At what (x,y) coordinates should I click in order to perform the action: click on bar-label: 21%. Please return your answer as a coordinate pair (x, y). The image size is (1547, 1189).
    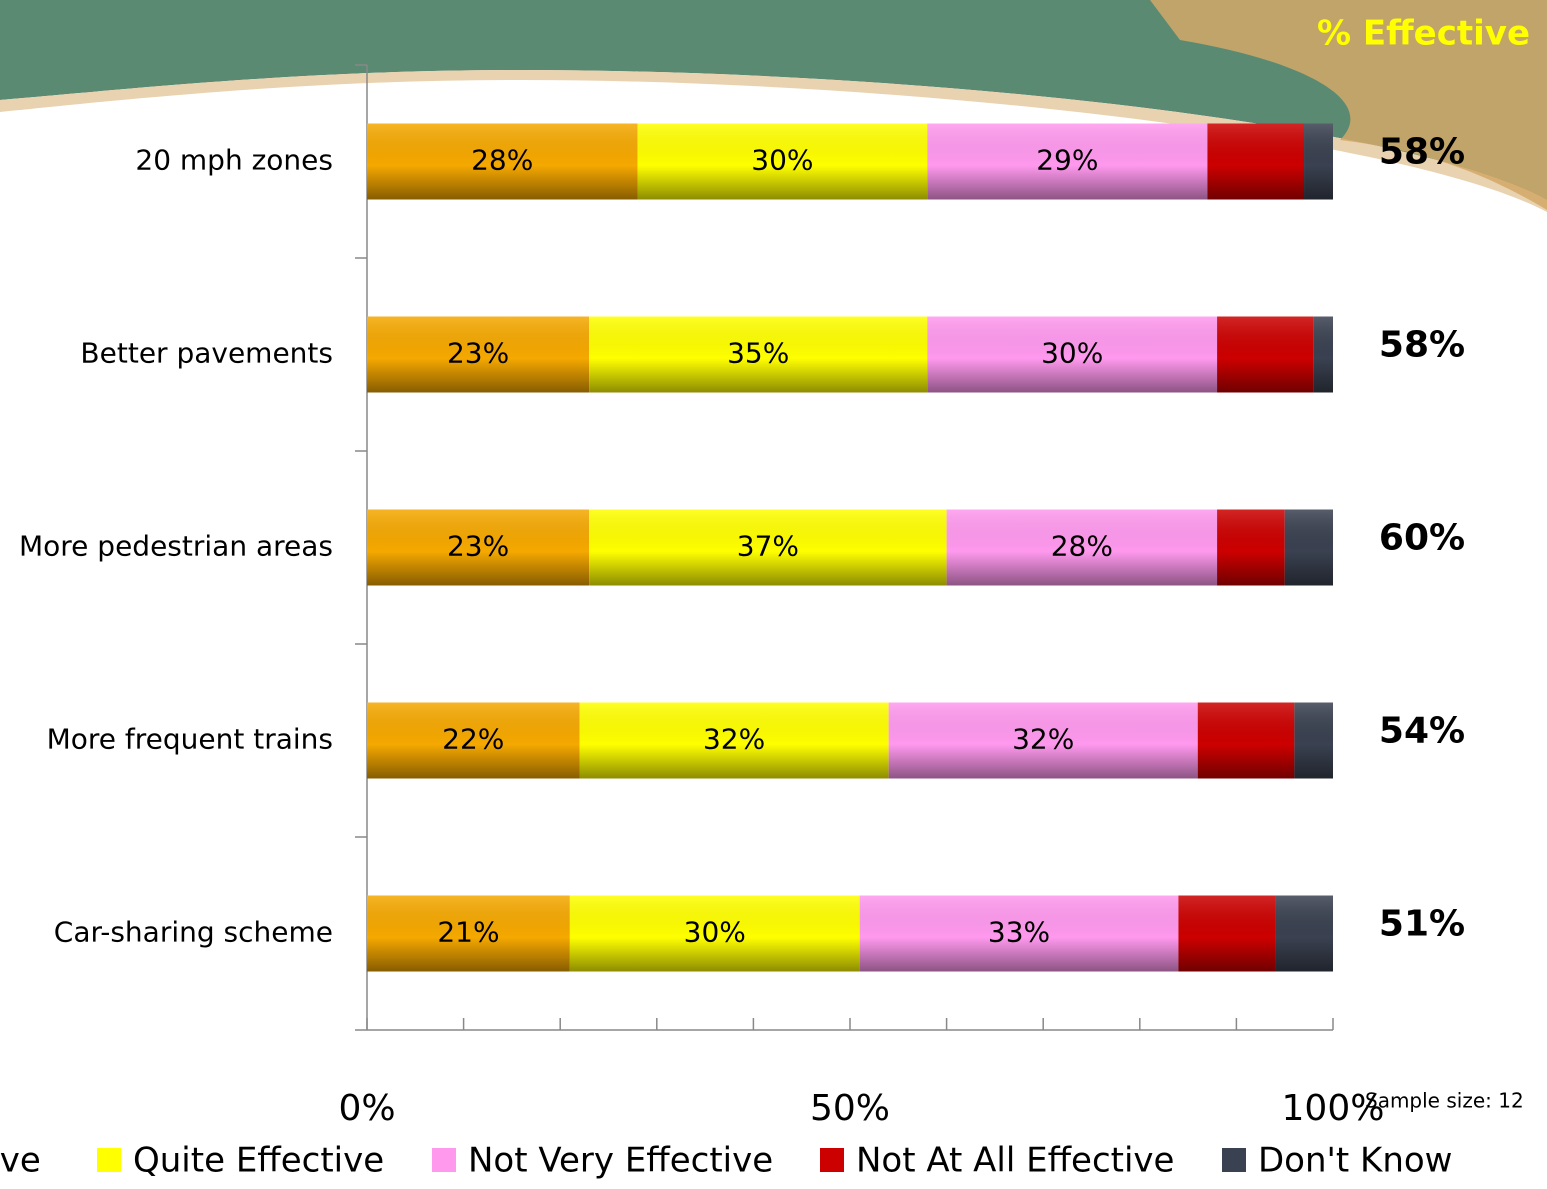
    Looking at the image, I should click on (468, 932).